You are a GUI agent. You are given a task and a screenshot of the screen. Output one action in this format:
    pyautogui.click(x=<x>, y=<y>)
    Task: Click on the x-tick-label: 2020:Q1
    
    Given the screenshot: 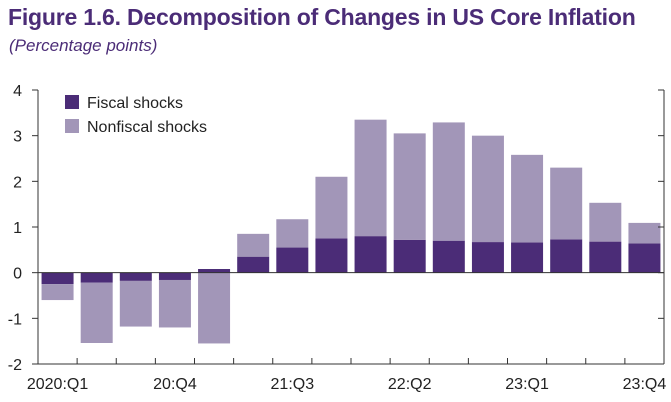 What is the action you would take?
    pyautogui.click(x=57, y=384)
    